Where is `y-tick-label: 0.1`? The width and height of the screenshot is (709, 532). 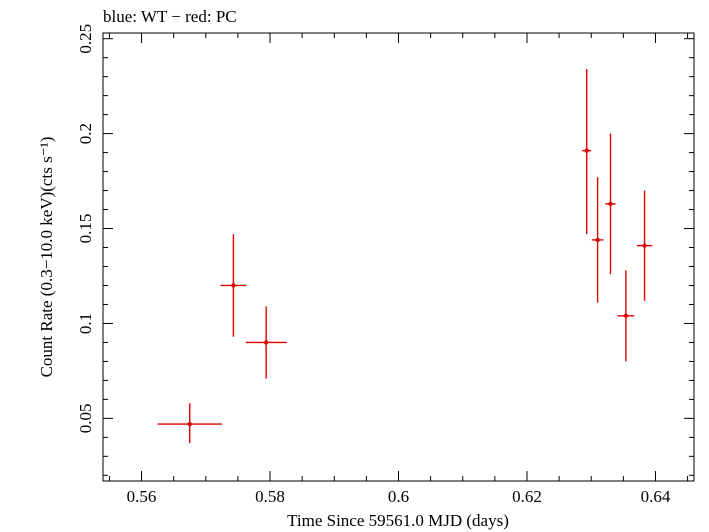 y-tick-label: 0.1 is located at coordinates (85, 323).